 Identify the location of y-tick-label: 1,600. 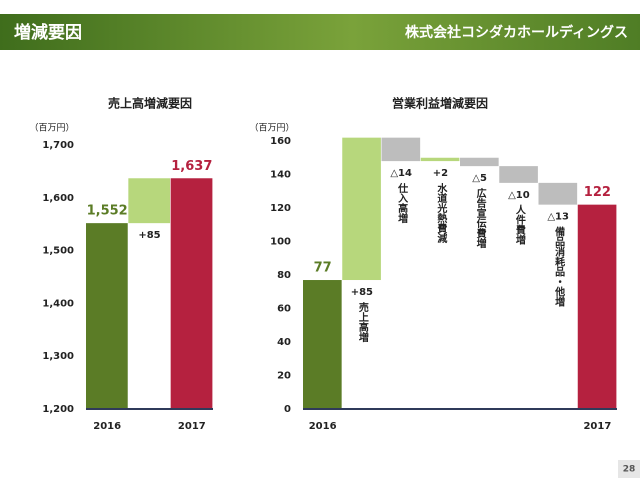
(58, 198).